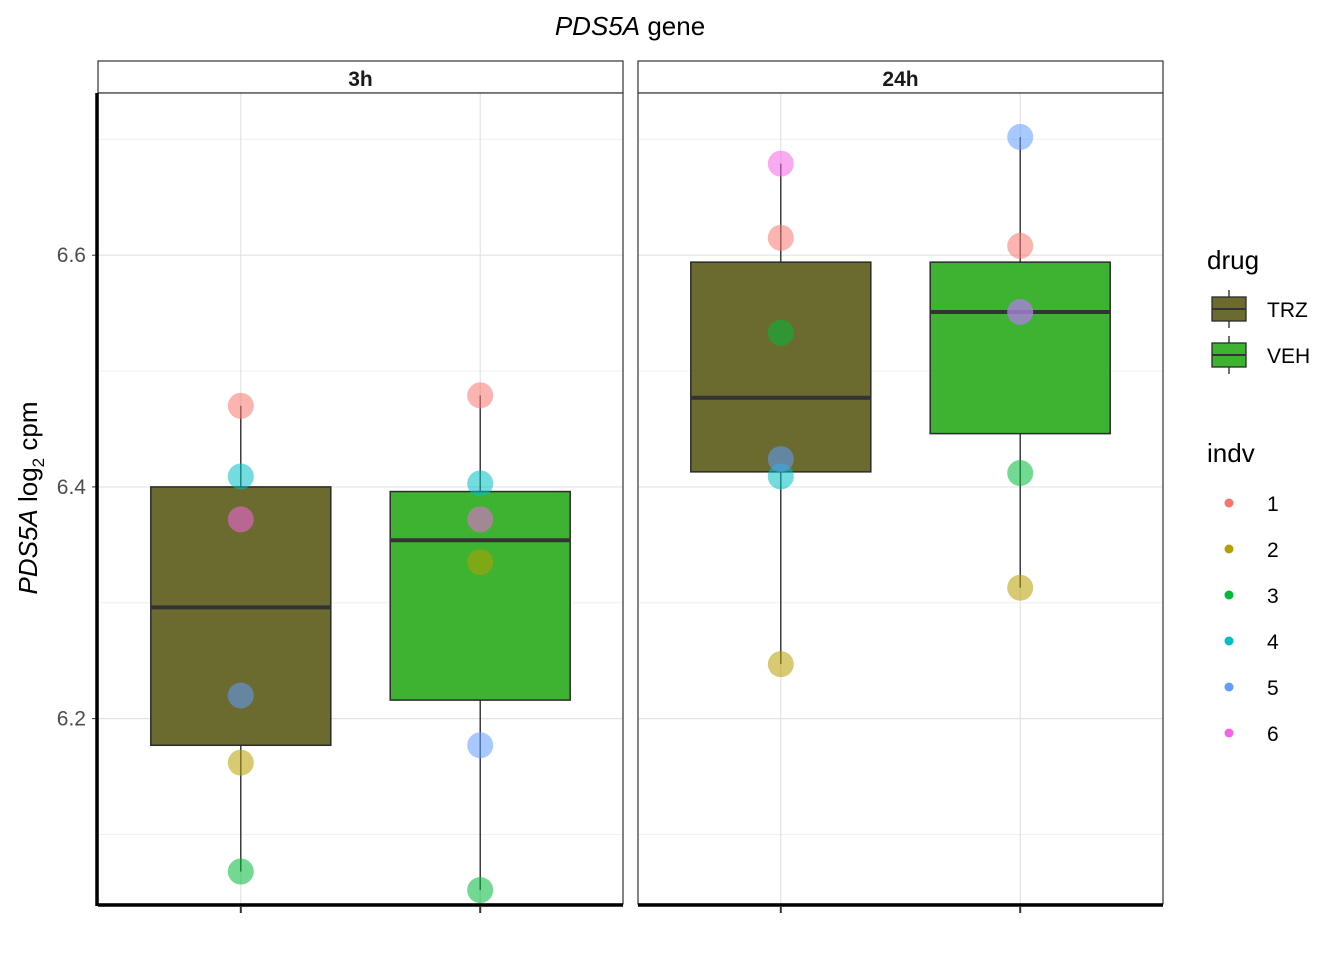 The image size is (1344, 960). What do you see at coordinates (1260, 355) in the screenshot?
I see `legend-drug-key-veh: VEH` at bounding box center [1260, 355].